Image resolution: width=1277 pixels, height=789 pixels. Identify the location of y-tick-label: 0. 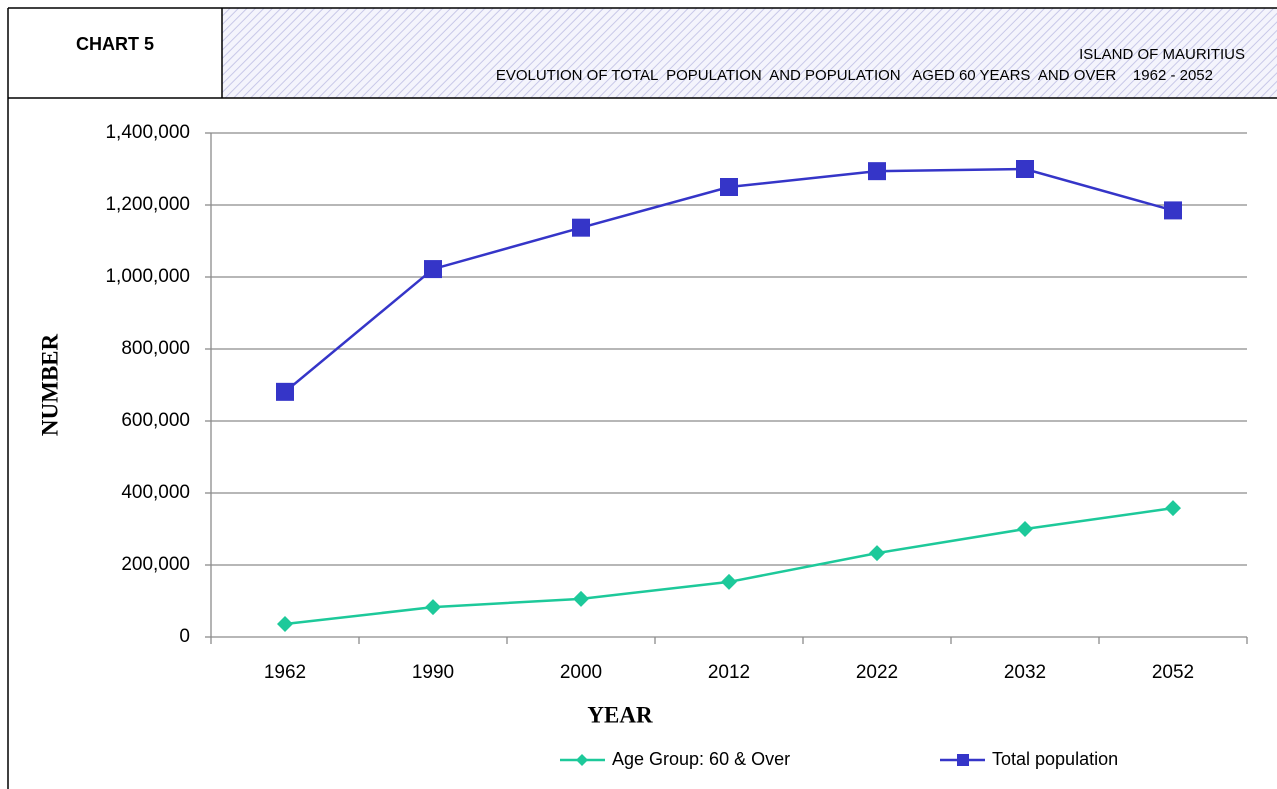
(184, 636).